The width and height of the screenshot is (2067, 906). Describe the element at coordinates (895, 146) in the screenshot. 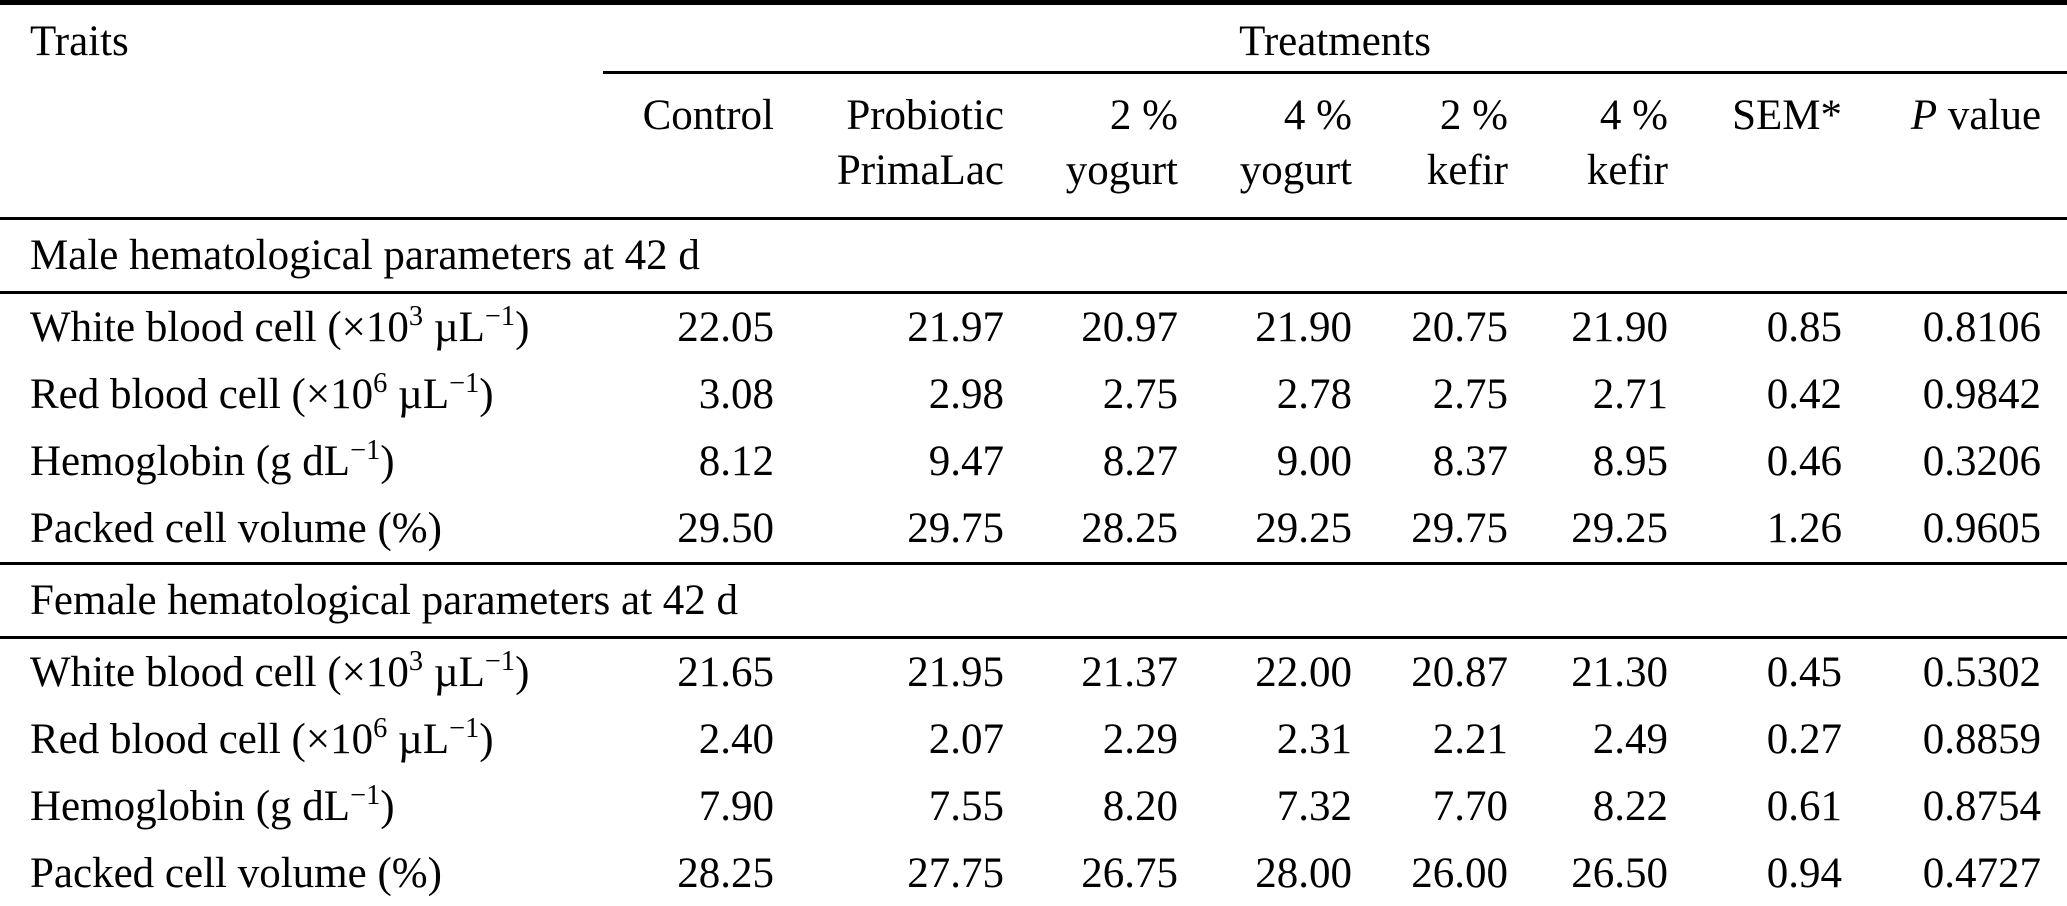

I see `column-header-probiotic-primalac: Probiotic PrimaLac` at that location.